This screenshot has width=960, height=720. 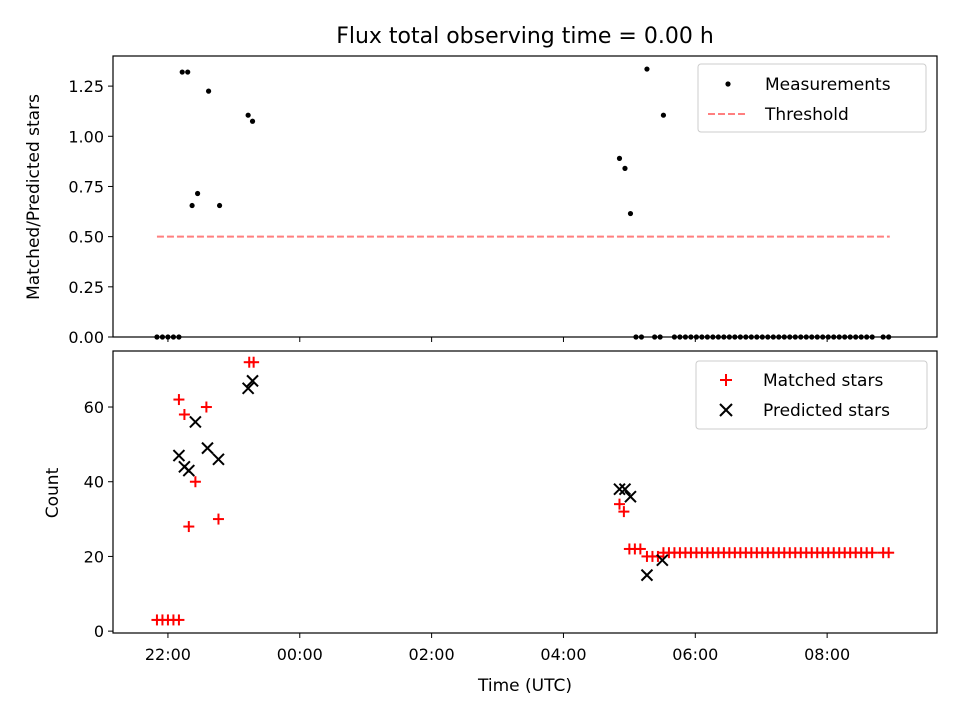 I want to click on ratio-y-tick-label: 0.25, so click(x=86, y=287).